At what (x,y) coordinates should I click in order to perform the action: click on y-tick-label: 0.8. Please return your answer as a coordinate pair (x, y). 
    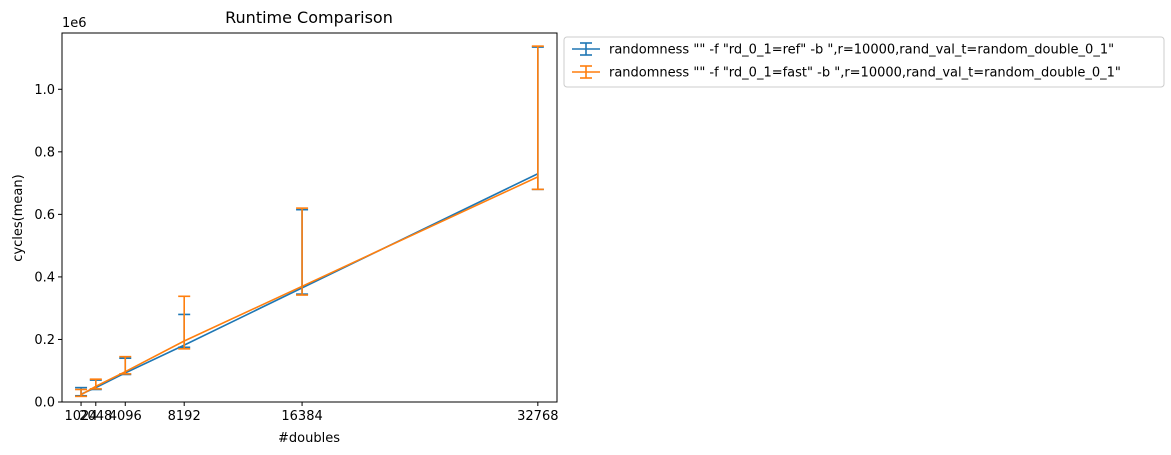
    Looking at the image, I should click on (44, 152).